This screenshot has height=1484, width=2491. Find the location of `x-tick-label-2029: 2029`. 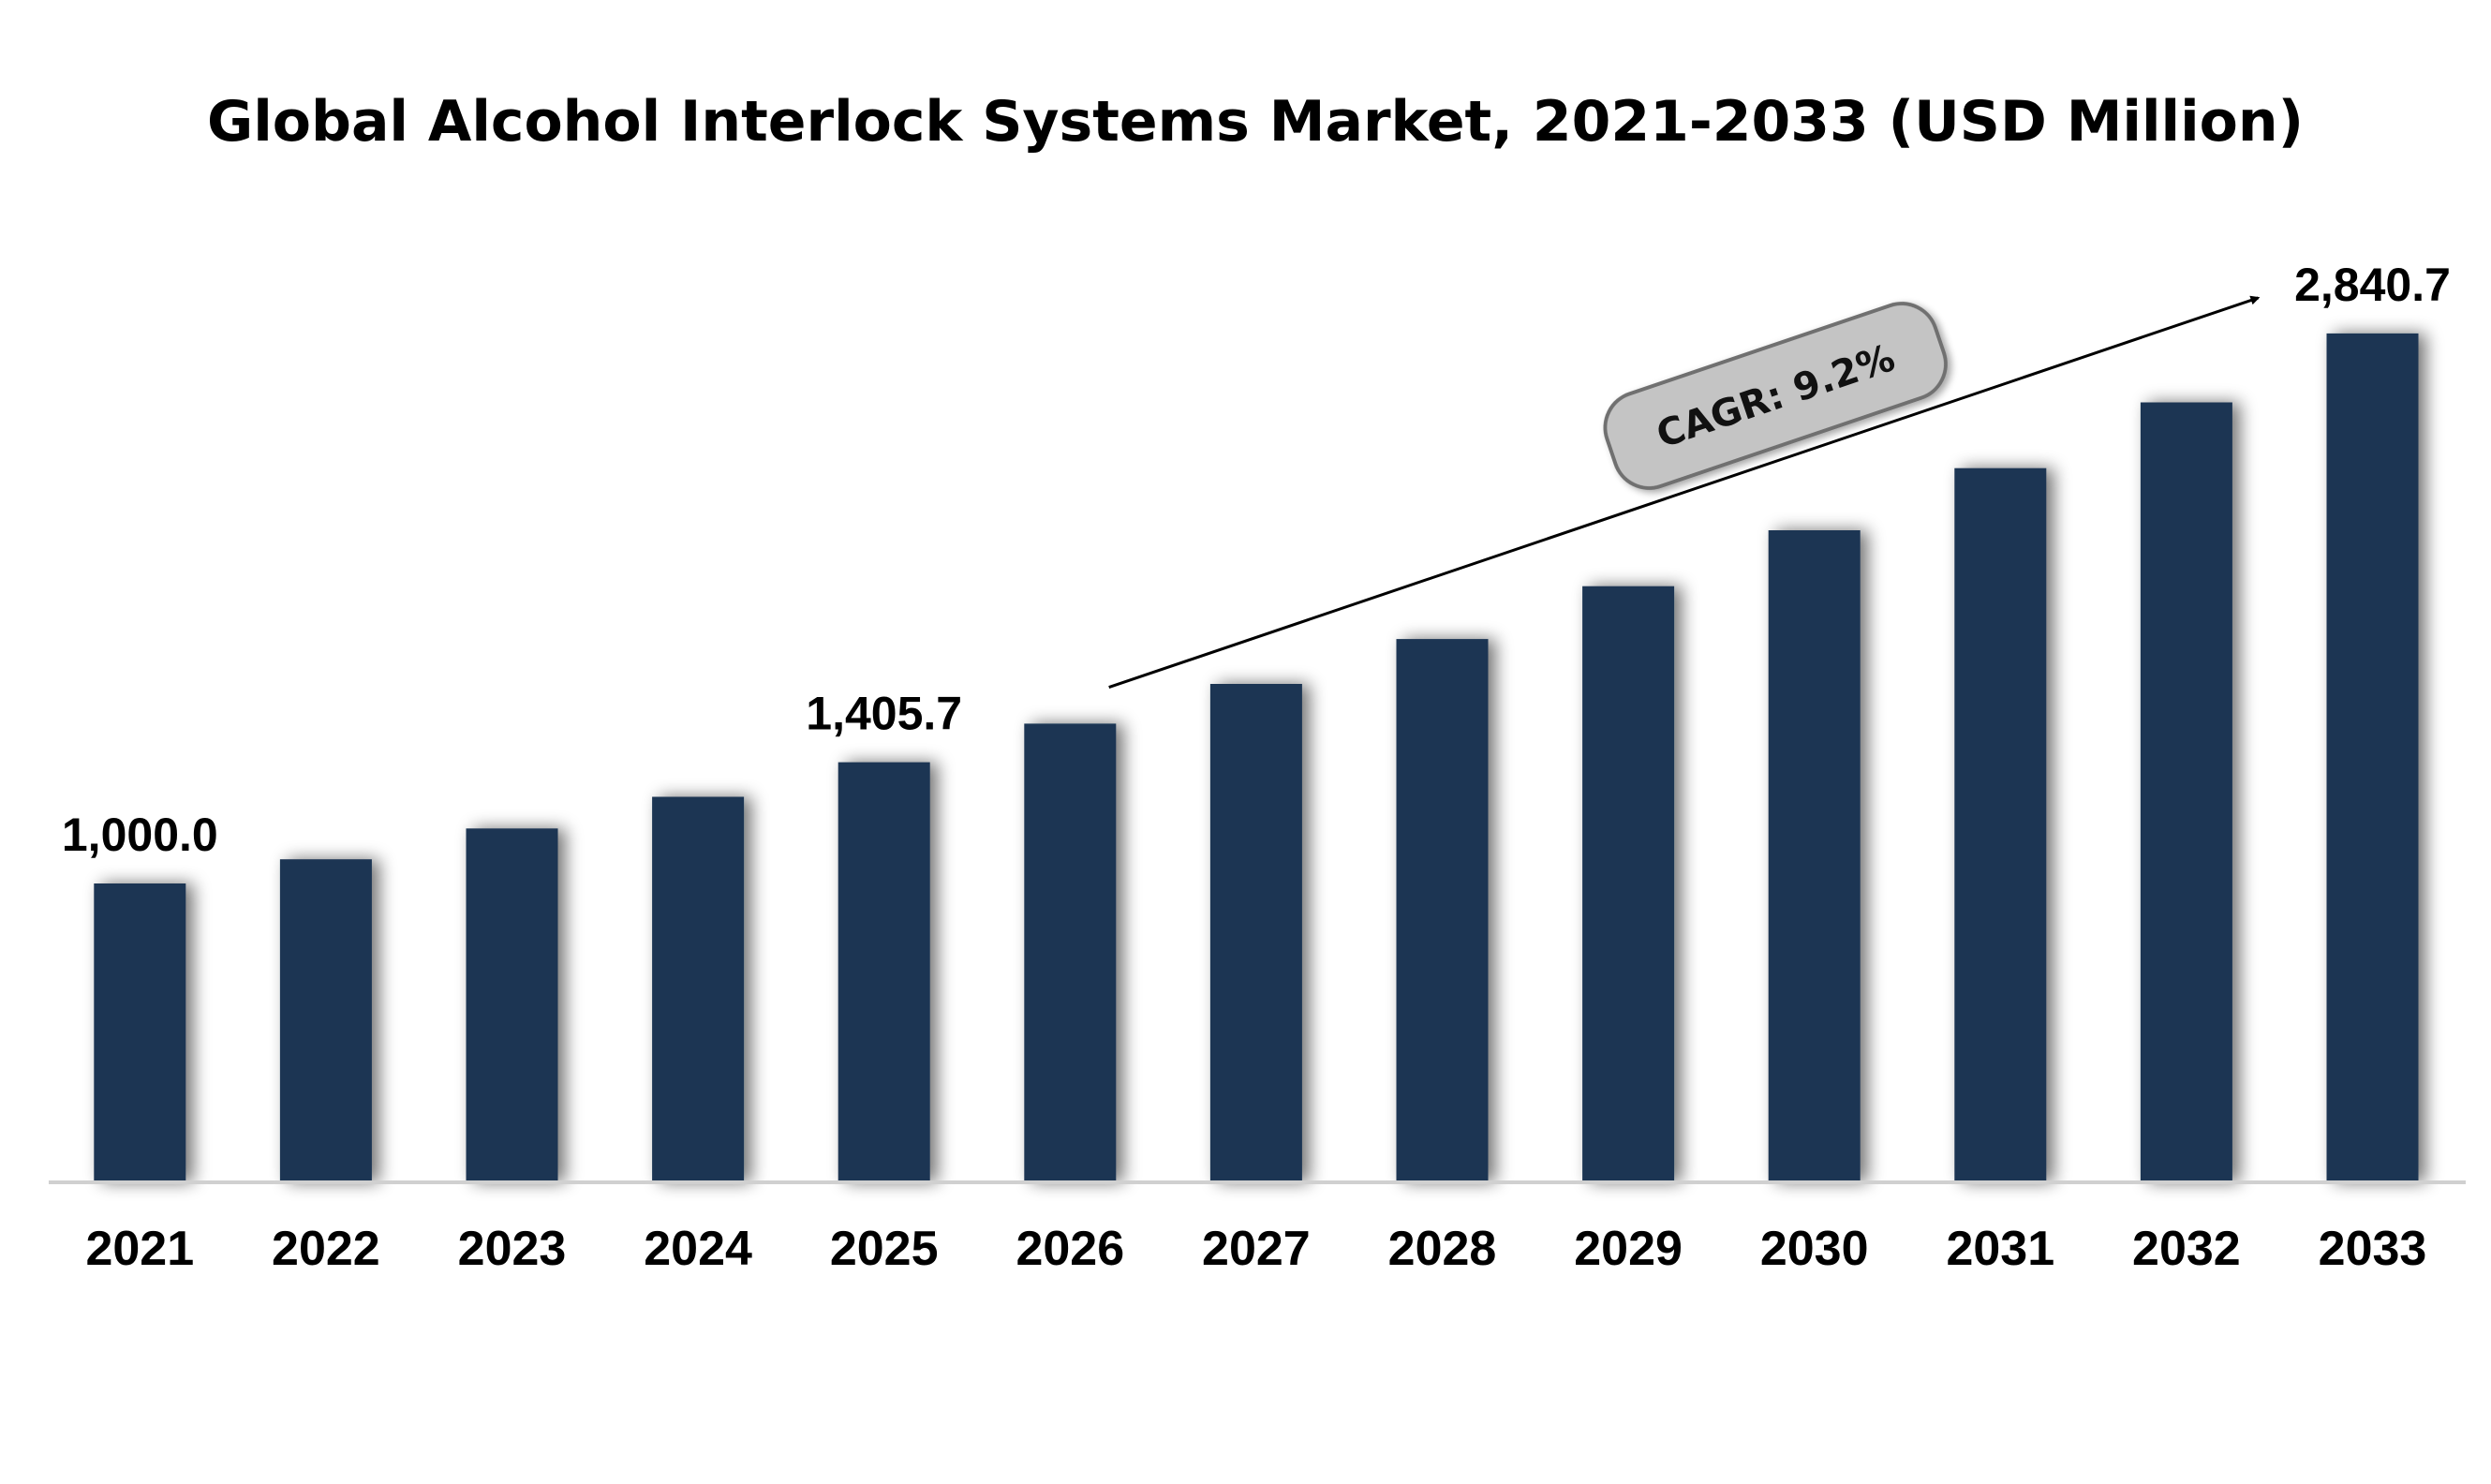

x-tick-label-2029: 2029 is located at coordinates (1629, 1249).